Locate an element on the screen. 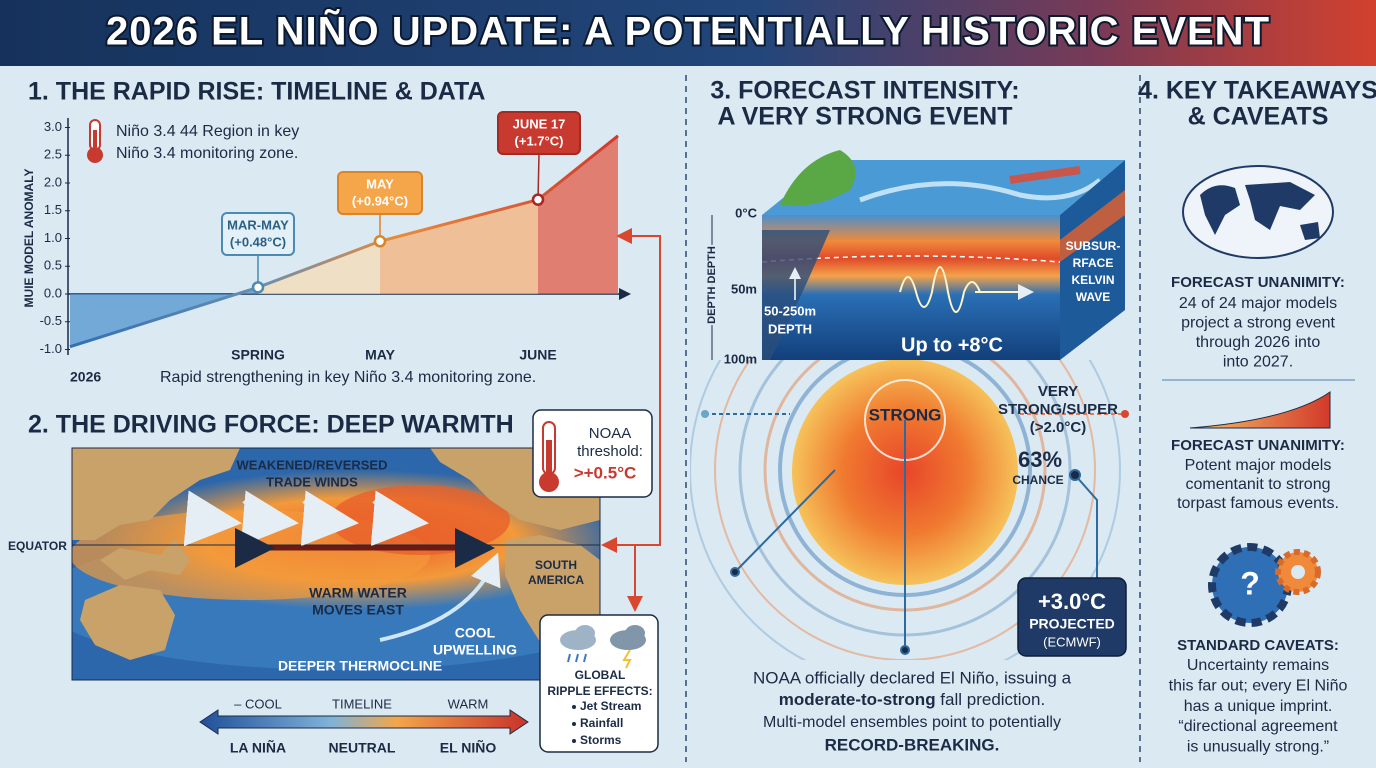 This screenshot has width=1376, height=768. ripple-item: Storms is located at coordinates (601, 740).